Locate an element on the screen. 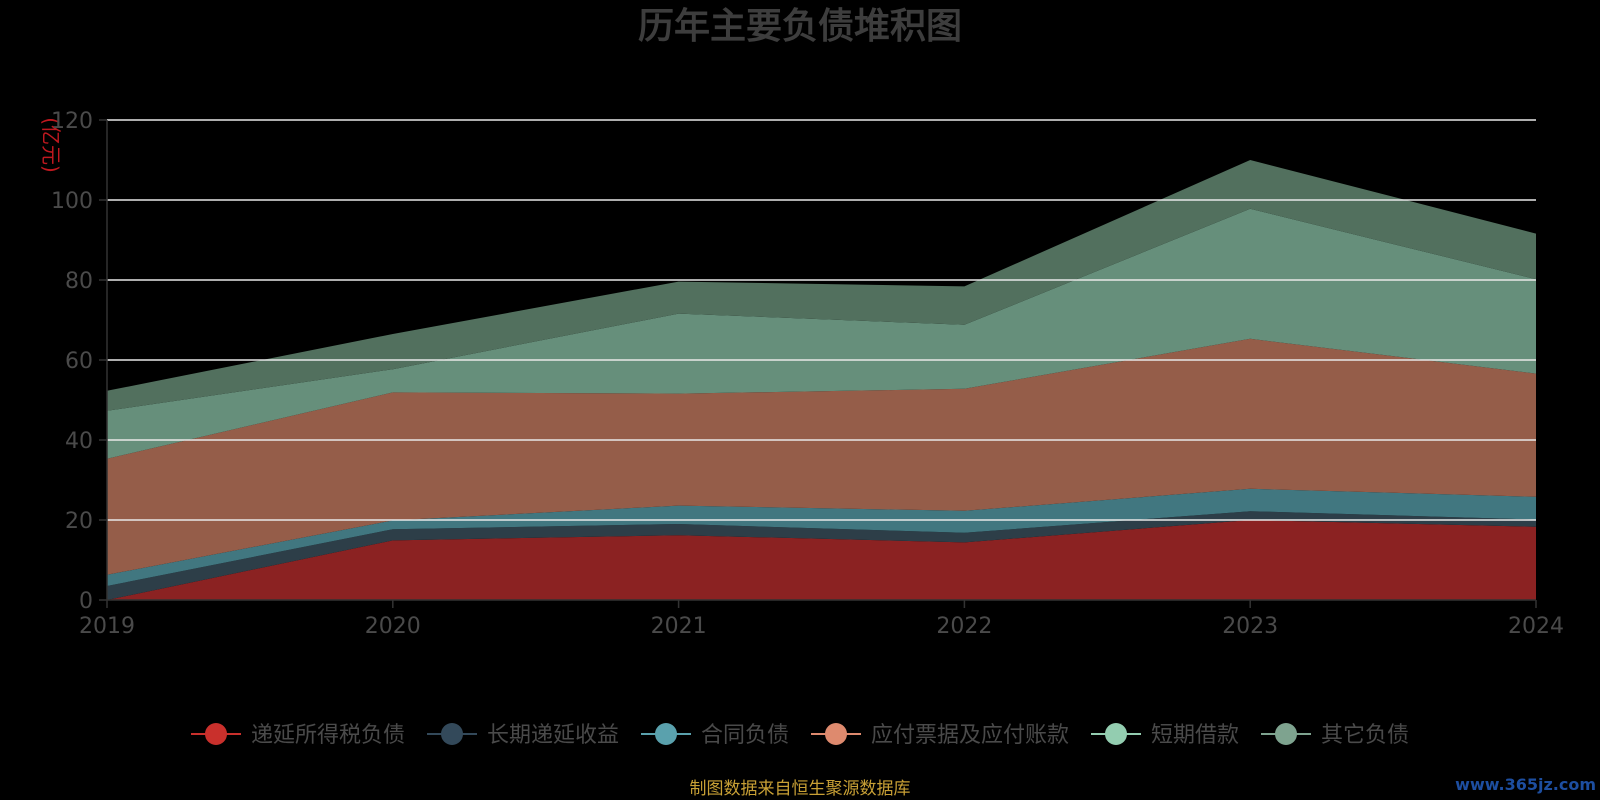 This screenshot has height=800, width=1600. legend-item-6: 其它负债 is located at coordinates (1335, 735).